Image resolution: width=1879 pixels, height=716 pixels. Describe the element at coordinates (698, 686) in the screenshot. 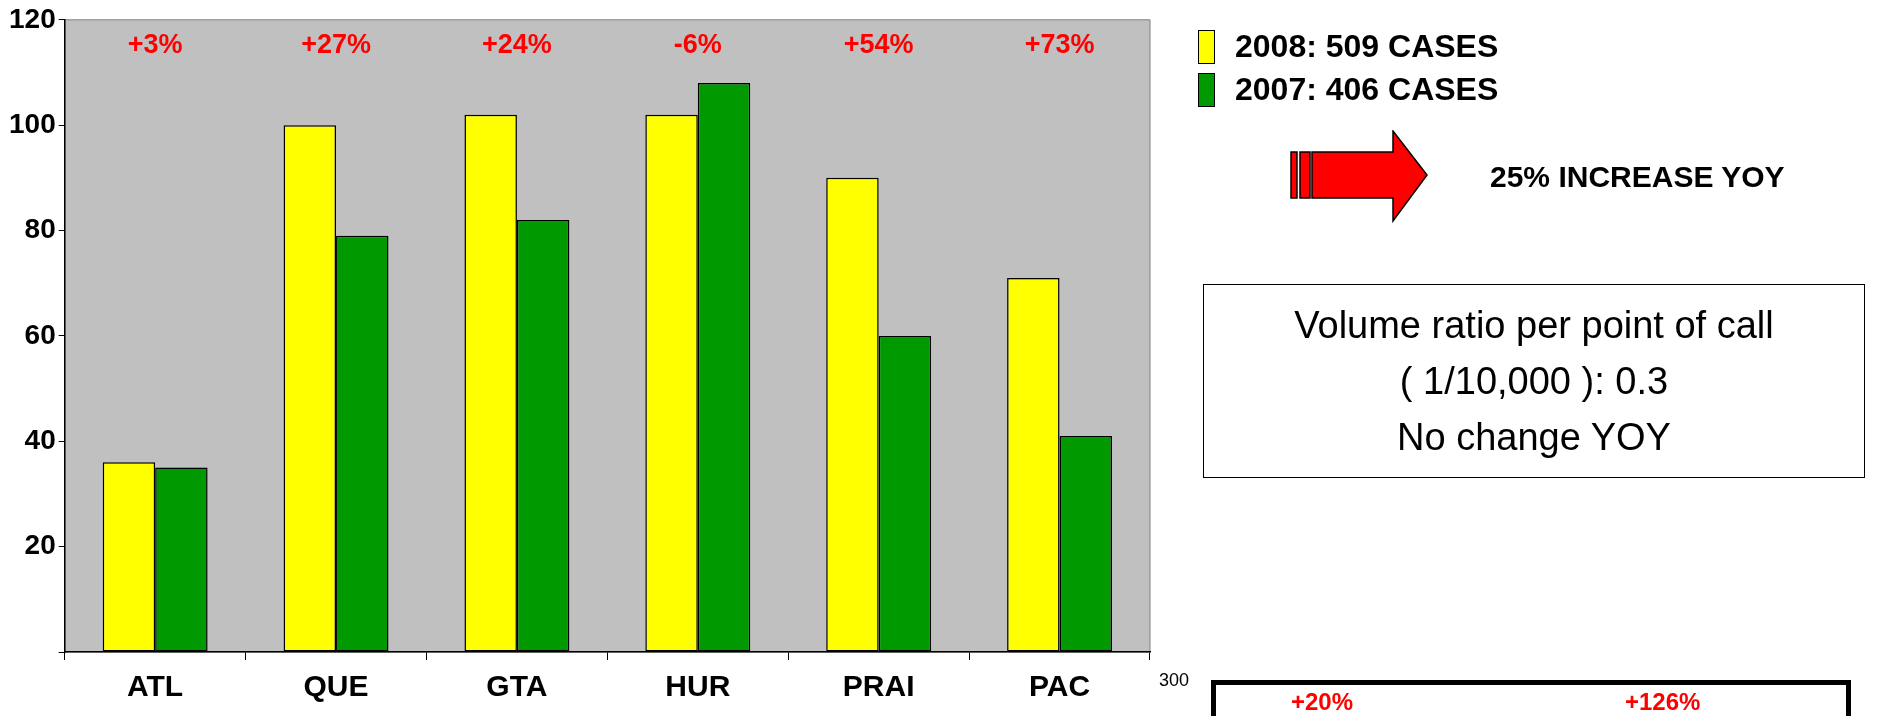

I see `x-tick-label: HUR` at that location.